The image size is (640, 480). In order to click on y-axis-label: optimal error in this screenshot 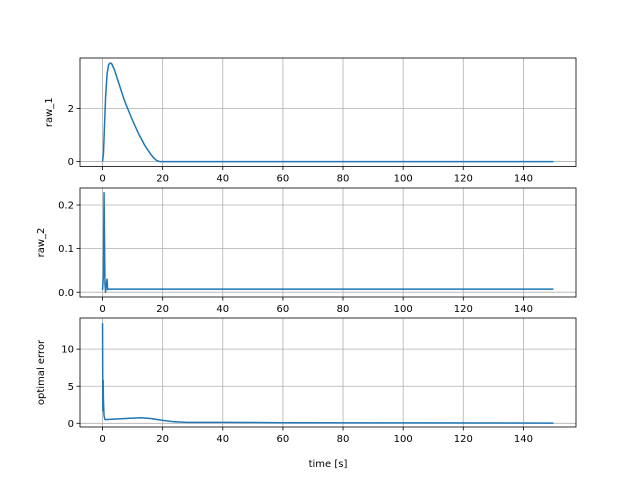, I will do `click(41, 372)`.